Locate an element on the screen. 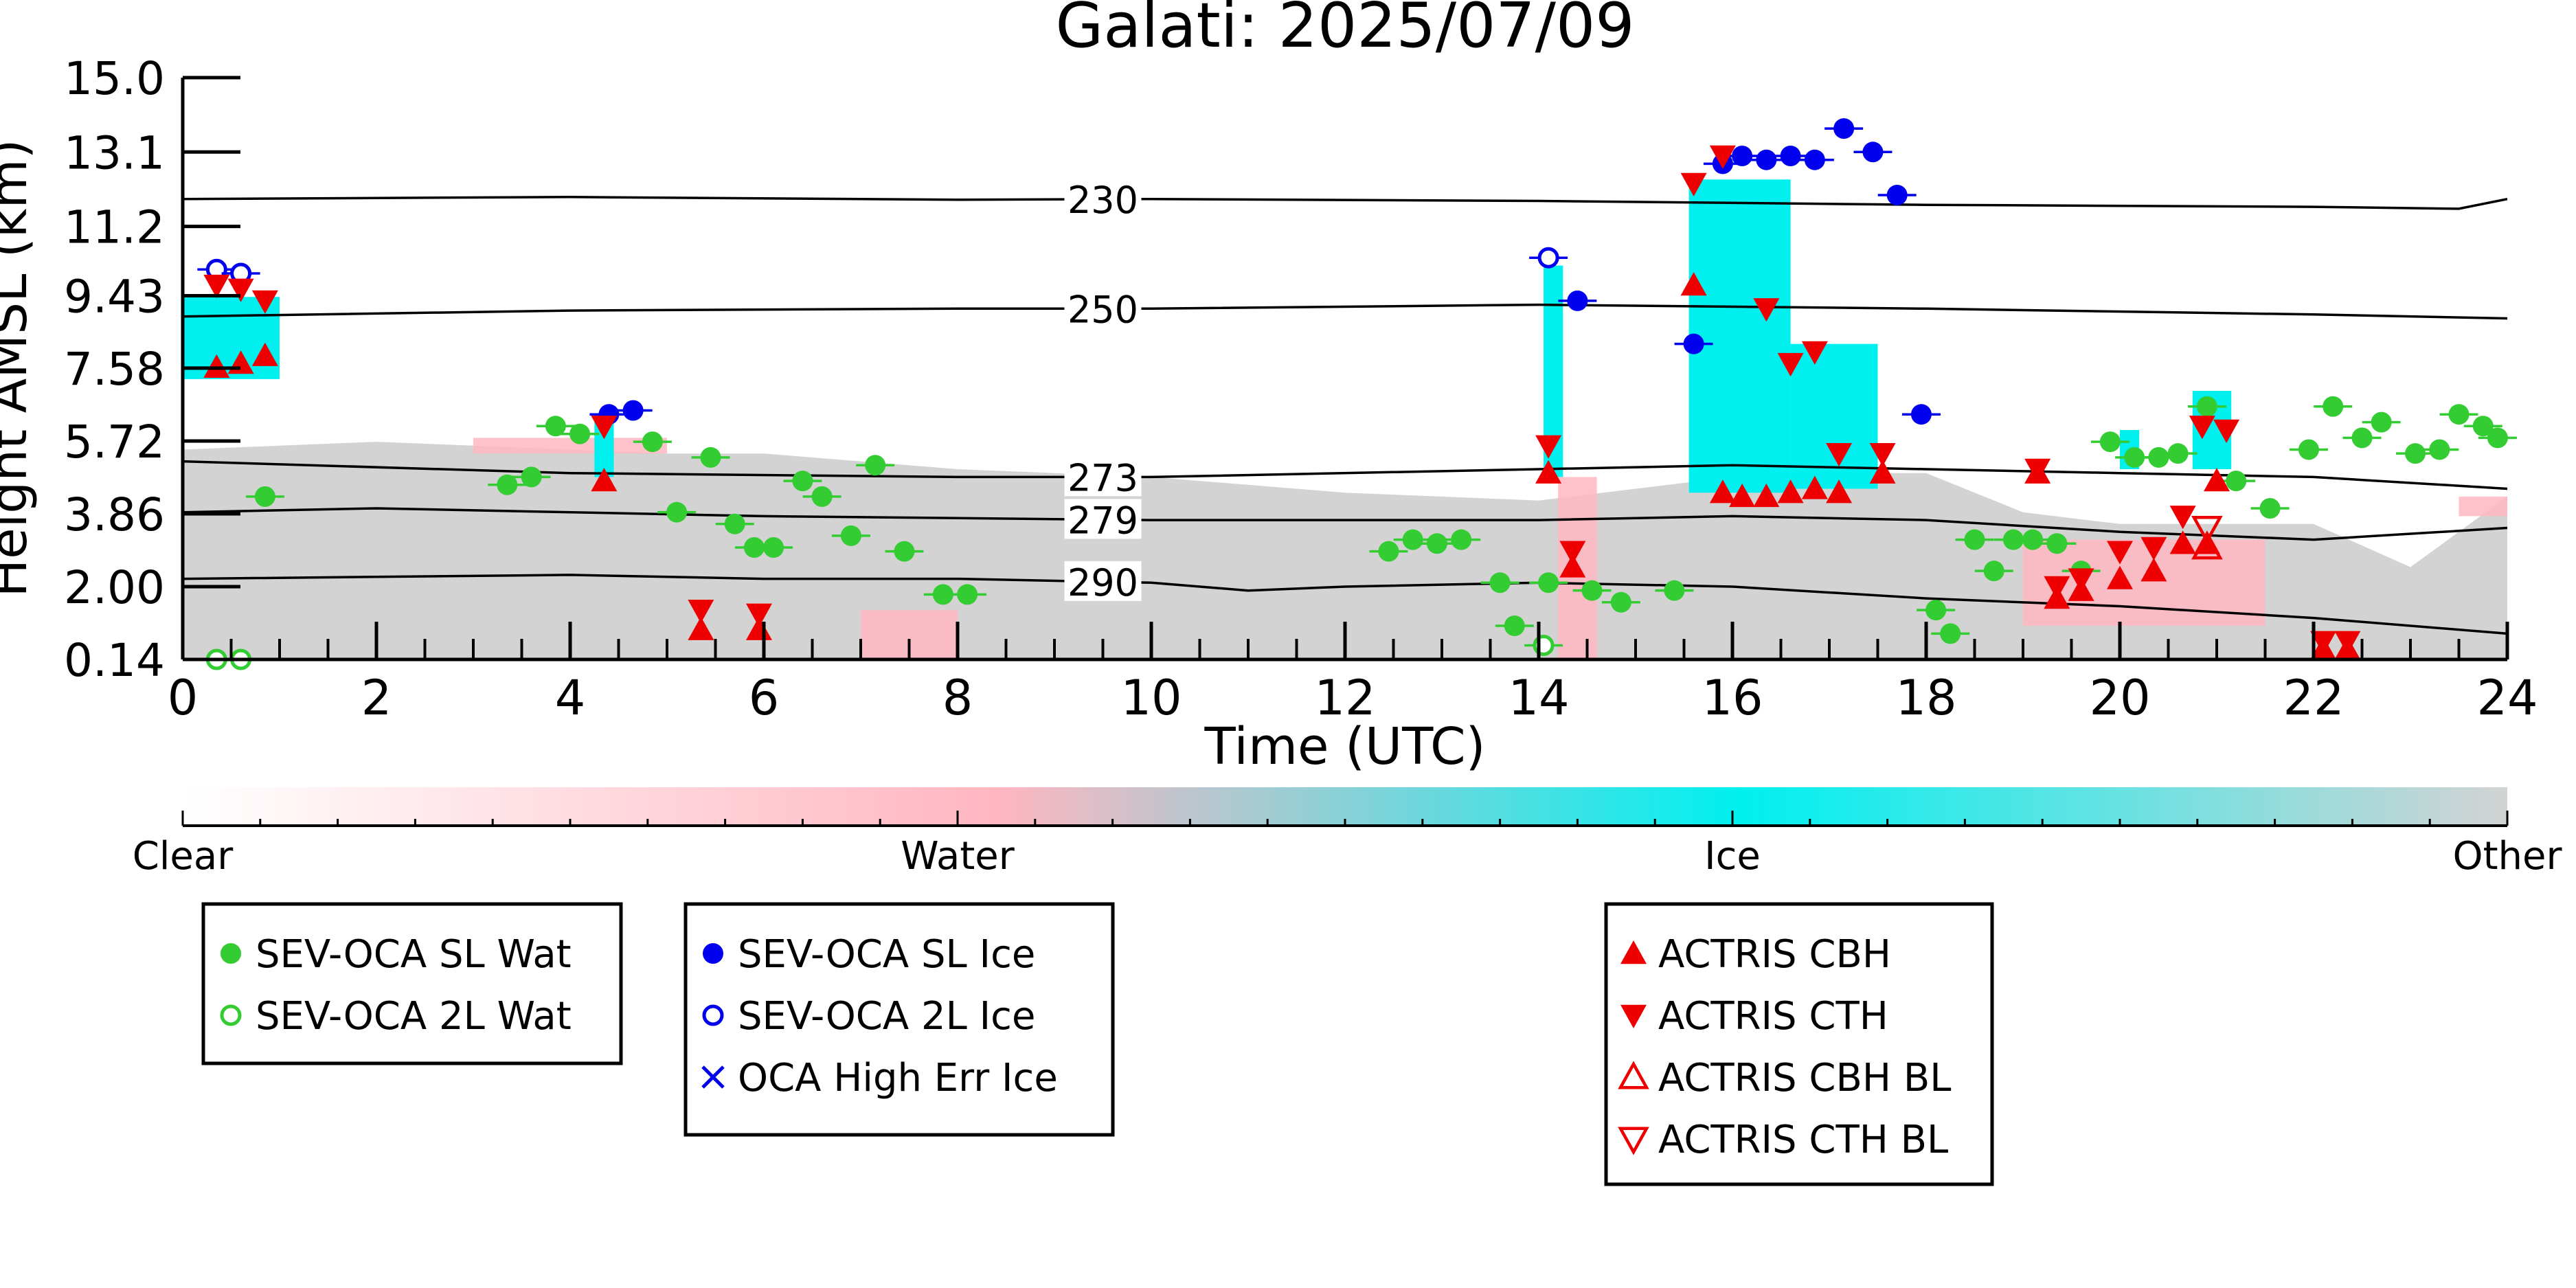 This screenshot has height=1288, width=2576. colorbar-label: Ice is located at coordinates (1732, 856).